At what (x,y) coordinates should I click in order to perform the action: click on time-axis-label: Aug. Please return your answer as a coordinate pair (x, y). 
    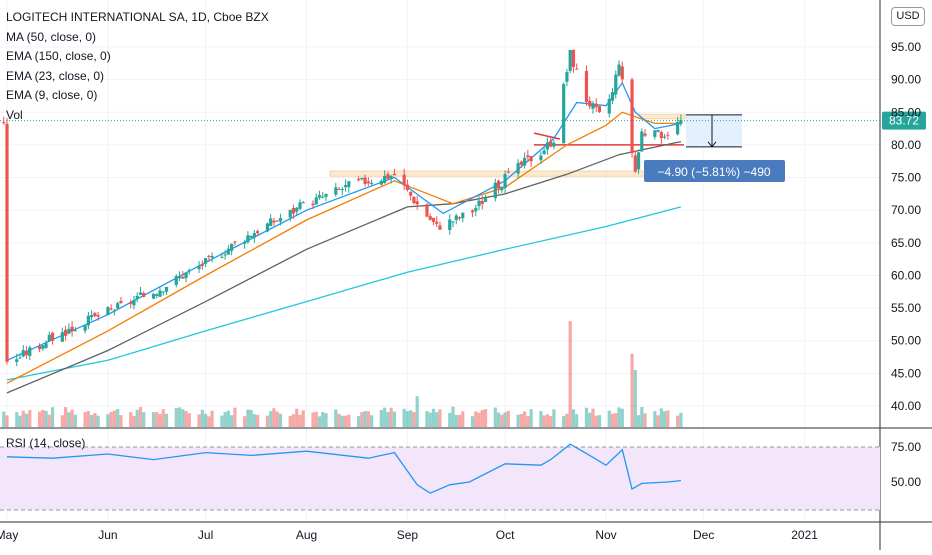
    Looking at the image, I should click on (306, 535).